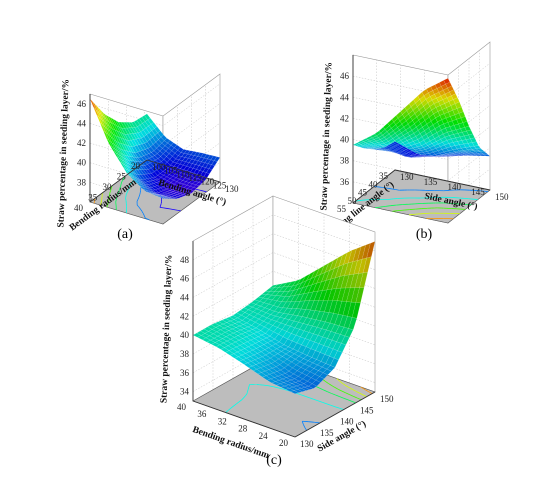 The width and height of the screenshot is (550, 480). What do you see at coordinates (407, 177) in the screenshot?
I see `y-tick-label: 130` at bounding box center [407, 177].